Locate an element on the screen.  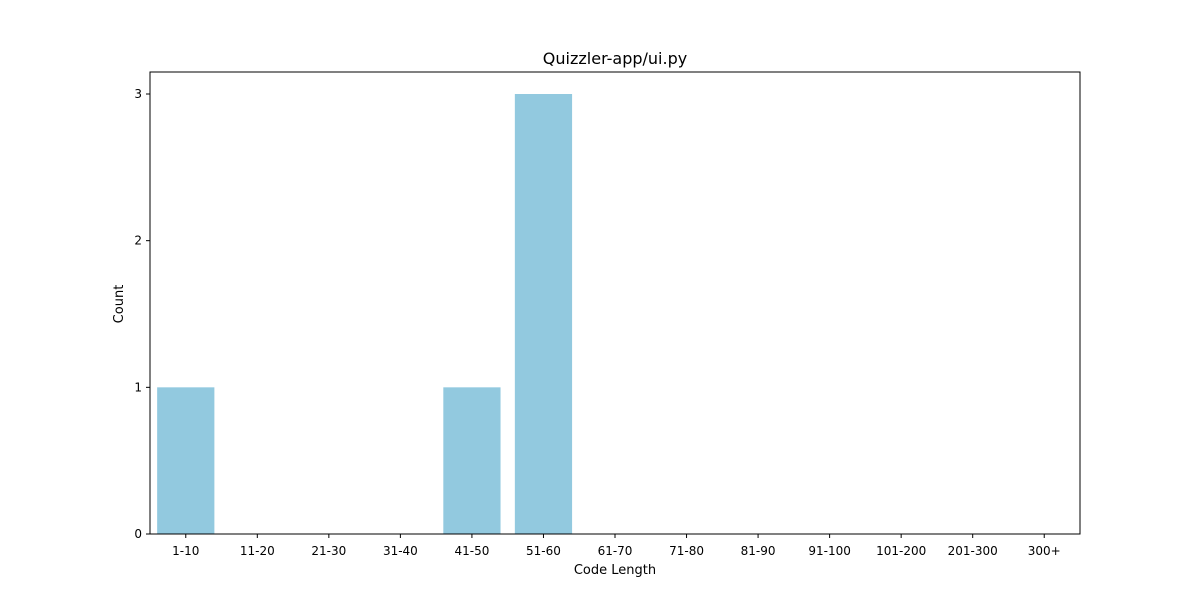
y-tick-label: 2 is located at coordinates (138, 241).